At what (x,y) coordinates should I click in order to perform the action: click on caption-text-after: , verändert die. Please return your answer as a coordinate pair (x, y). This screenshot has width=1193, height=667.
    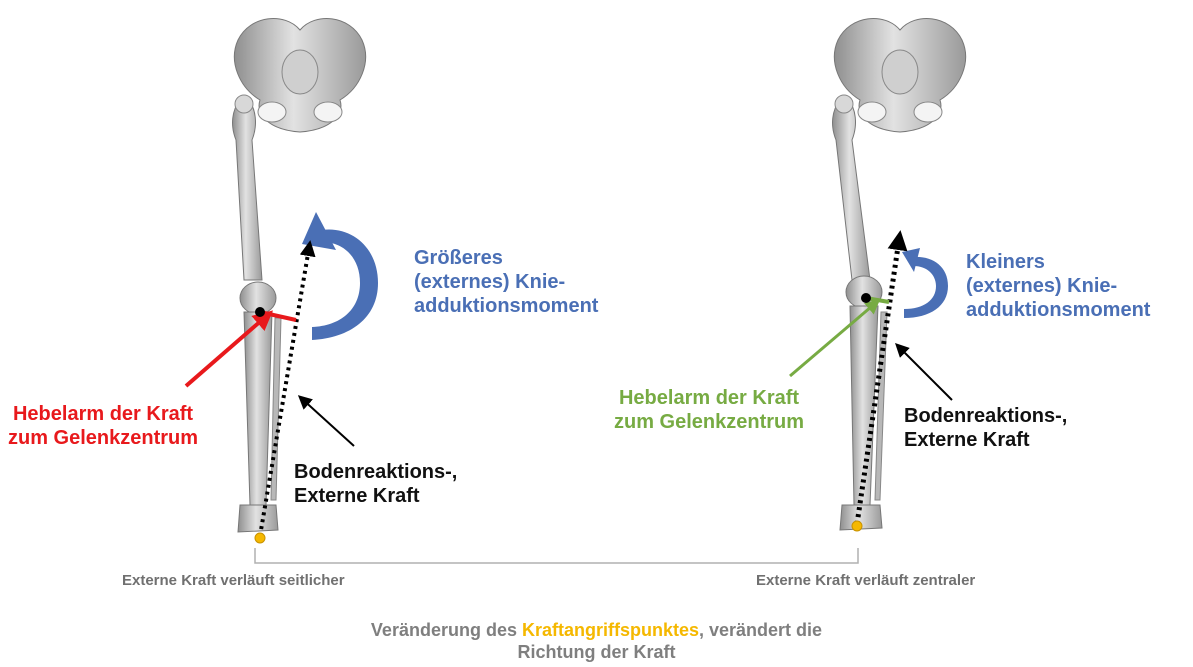
    Looking at the image, I should click on (761, 630).